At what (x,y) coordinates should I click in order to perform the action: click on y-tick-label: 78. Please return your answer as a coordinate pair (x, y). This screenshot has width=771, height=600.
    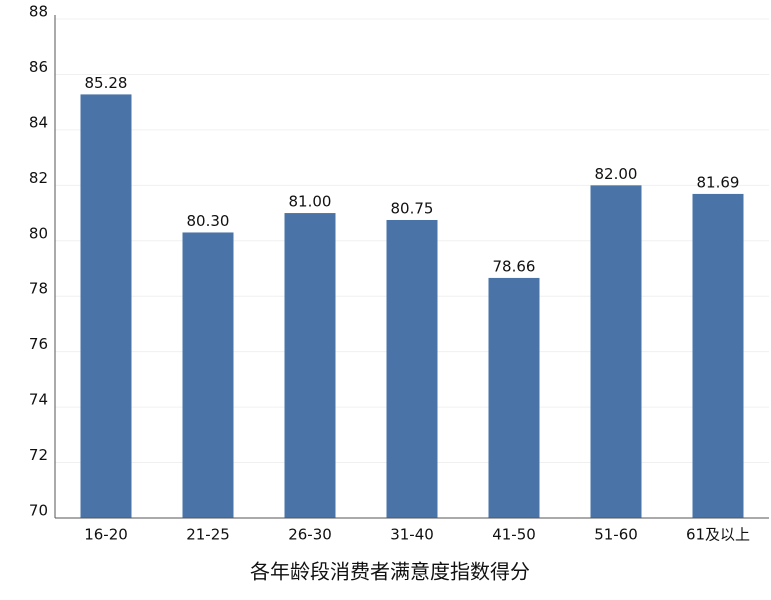
    Looking at the image, I should click on (38, 289).